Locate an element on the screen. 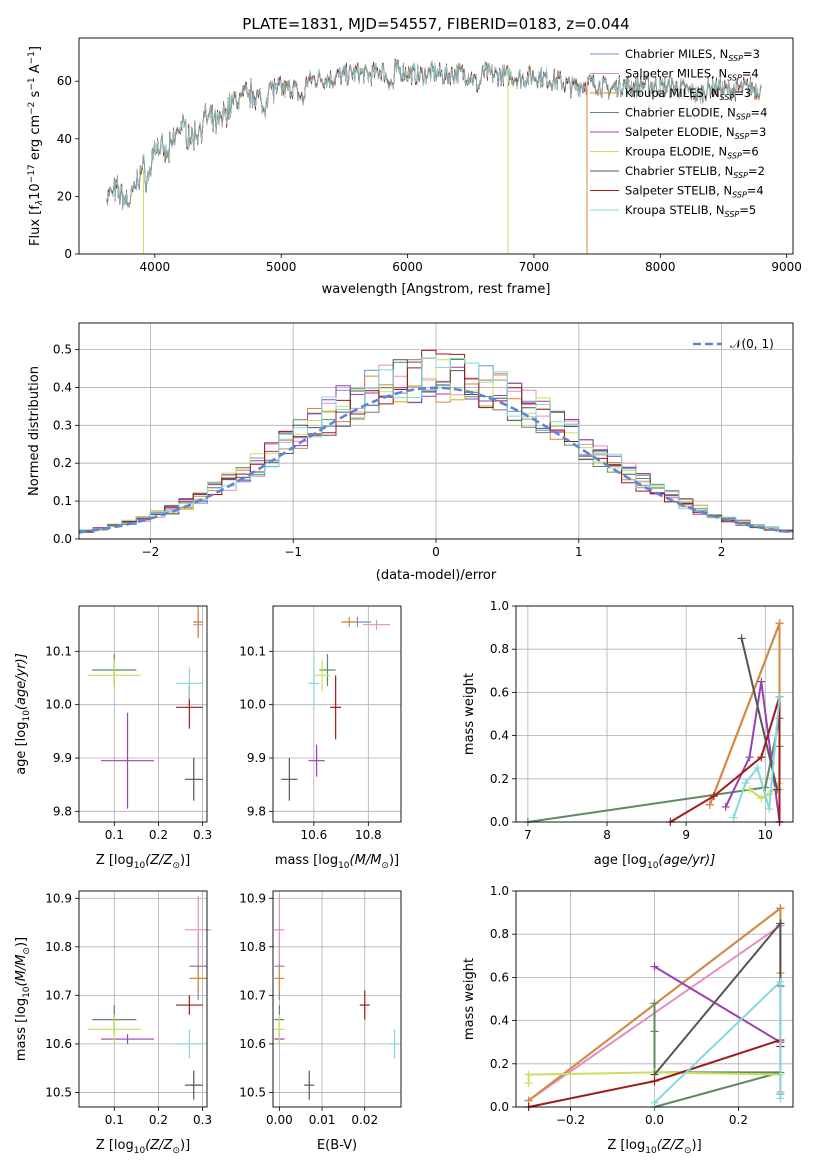 This screenshot has width=819, height=1170. legend-label: Kroupa ELODIE, NSSP=6 is located at coordinates (692, 153).